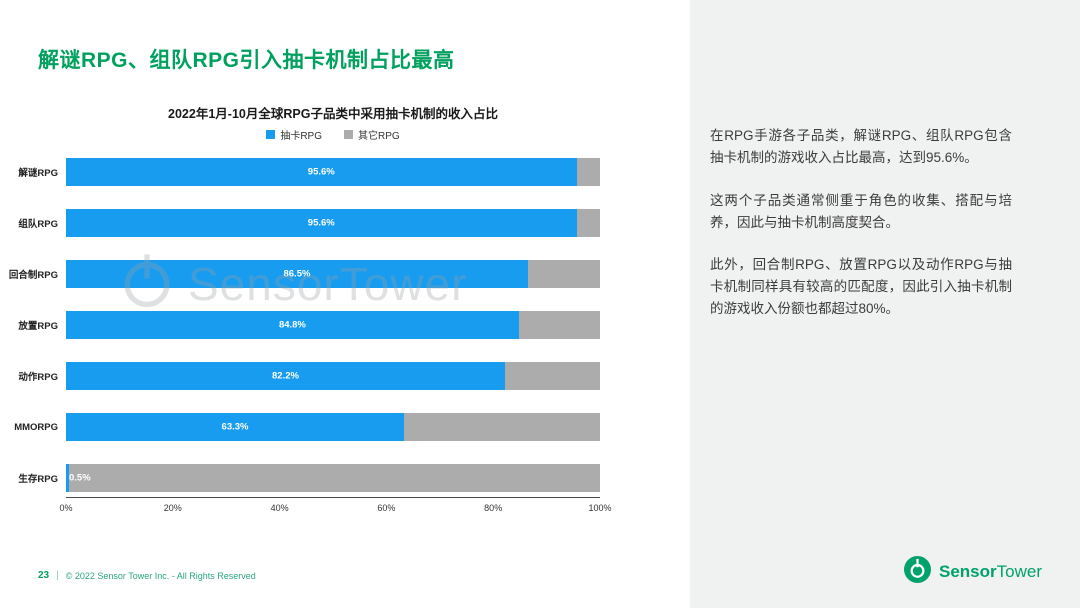 This screenshot has width=1080, height=608. Describe the element at coordinates (917, 572) in the screenshot. I see `sensor-tower-logo-icon` at that location.